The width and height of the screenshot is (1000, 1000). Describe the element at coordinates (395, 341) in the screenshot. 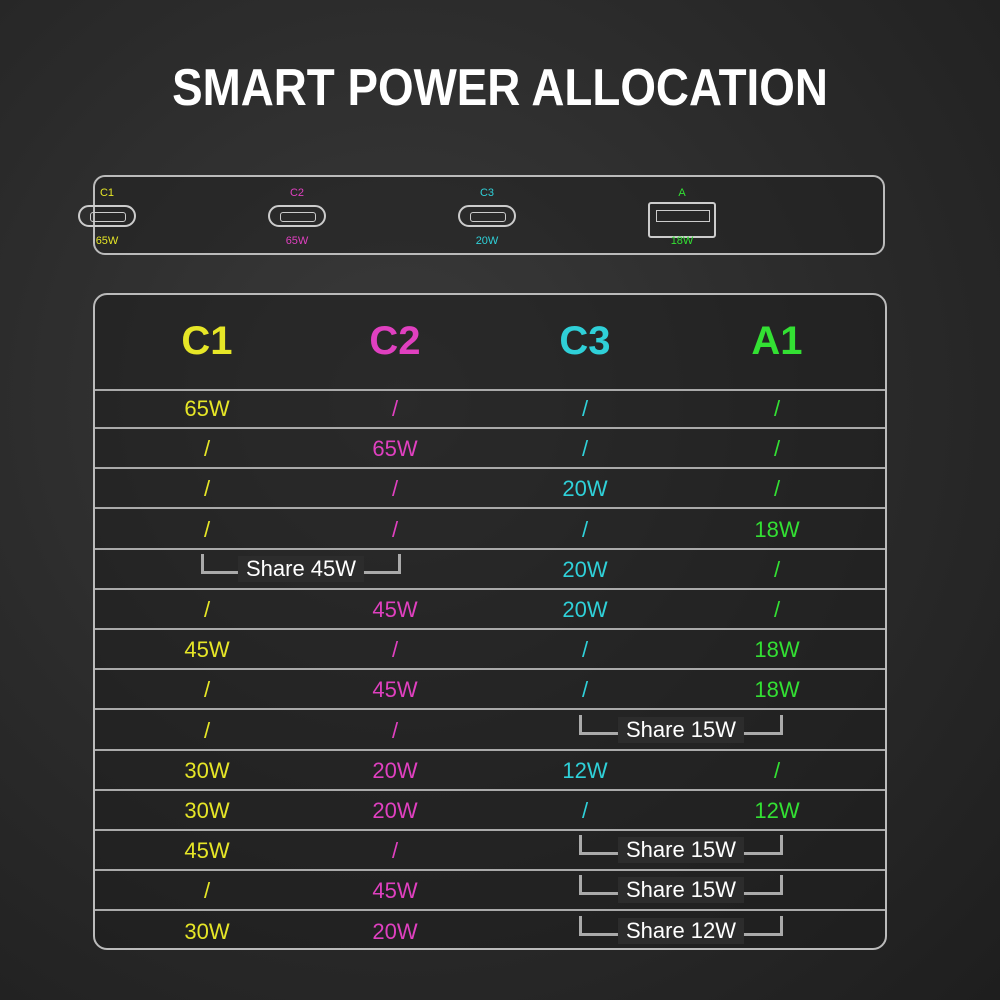

I see `header-c2: C2` at that location.